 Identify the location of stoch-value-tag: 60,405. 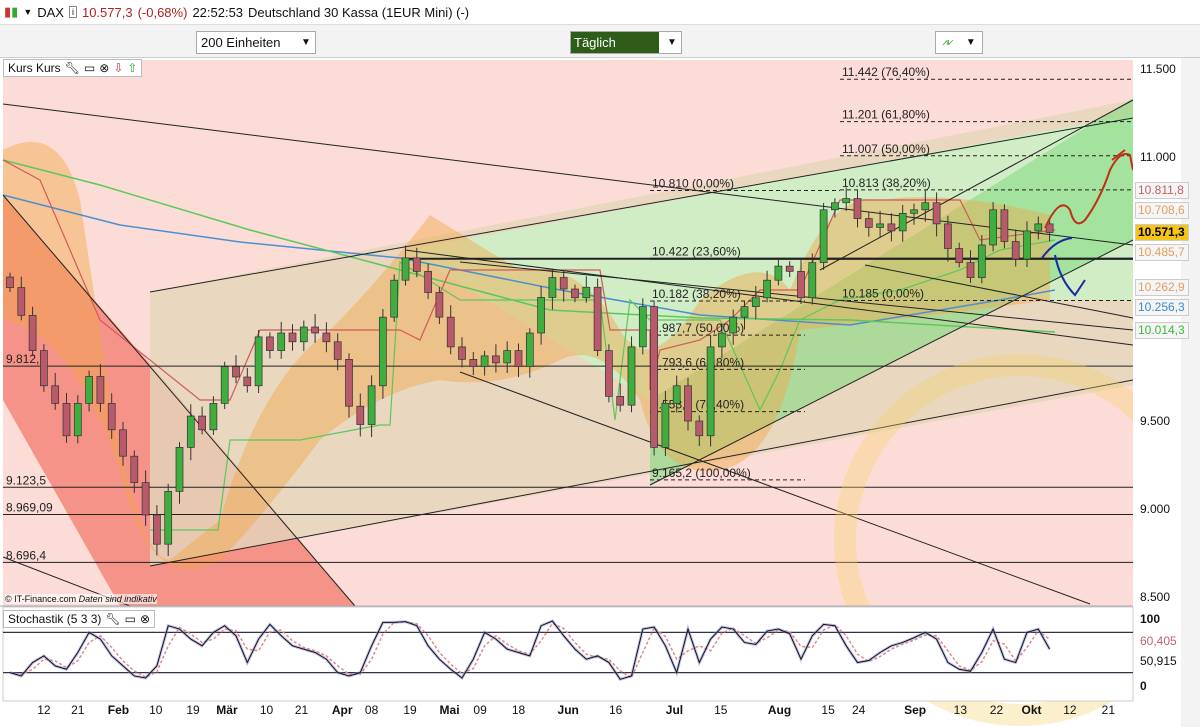
(1158, 641).